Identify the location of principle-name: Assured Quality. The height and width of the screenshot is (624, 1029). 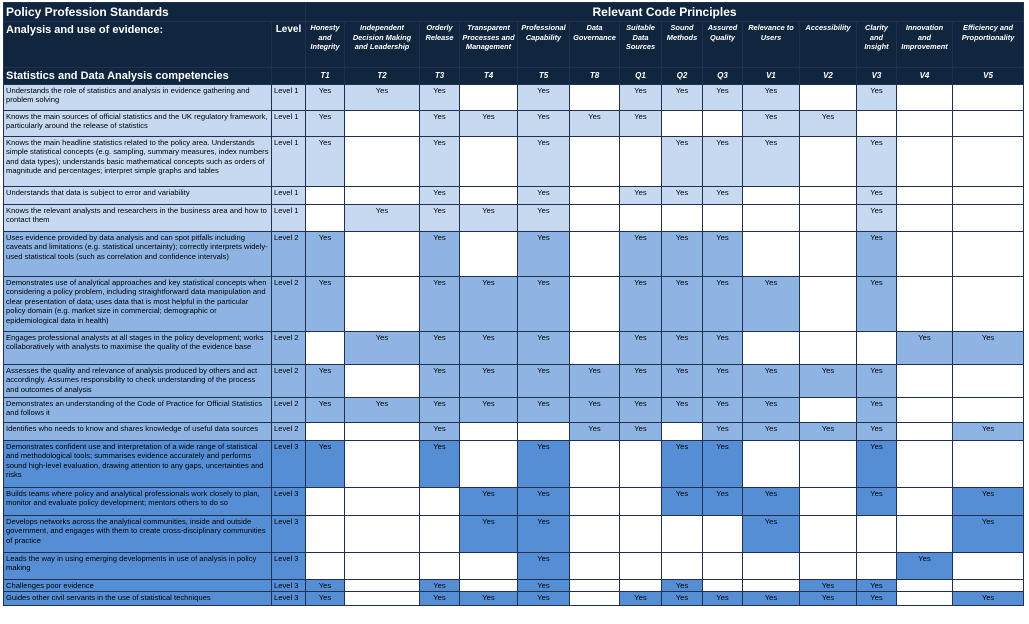
(722, 44).